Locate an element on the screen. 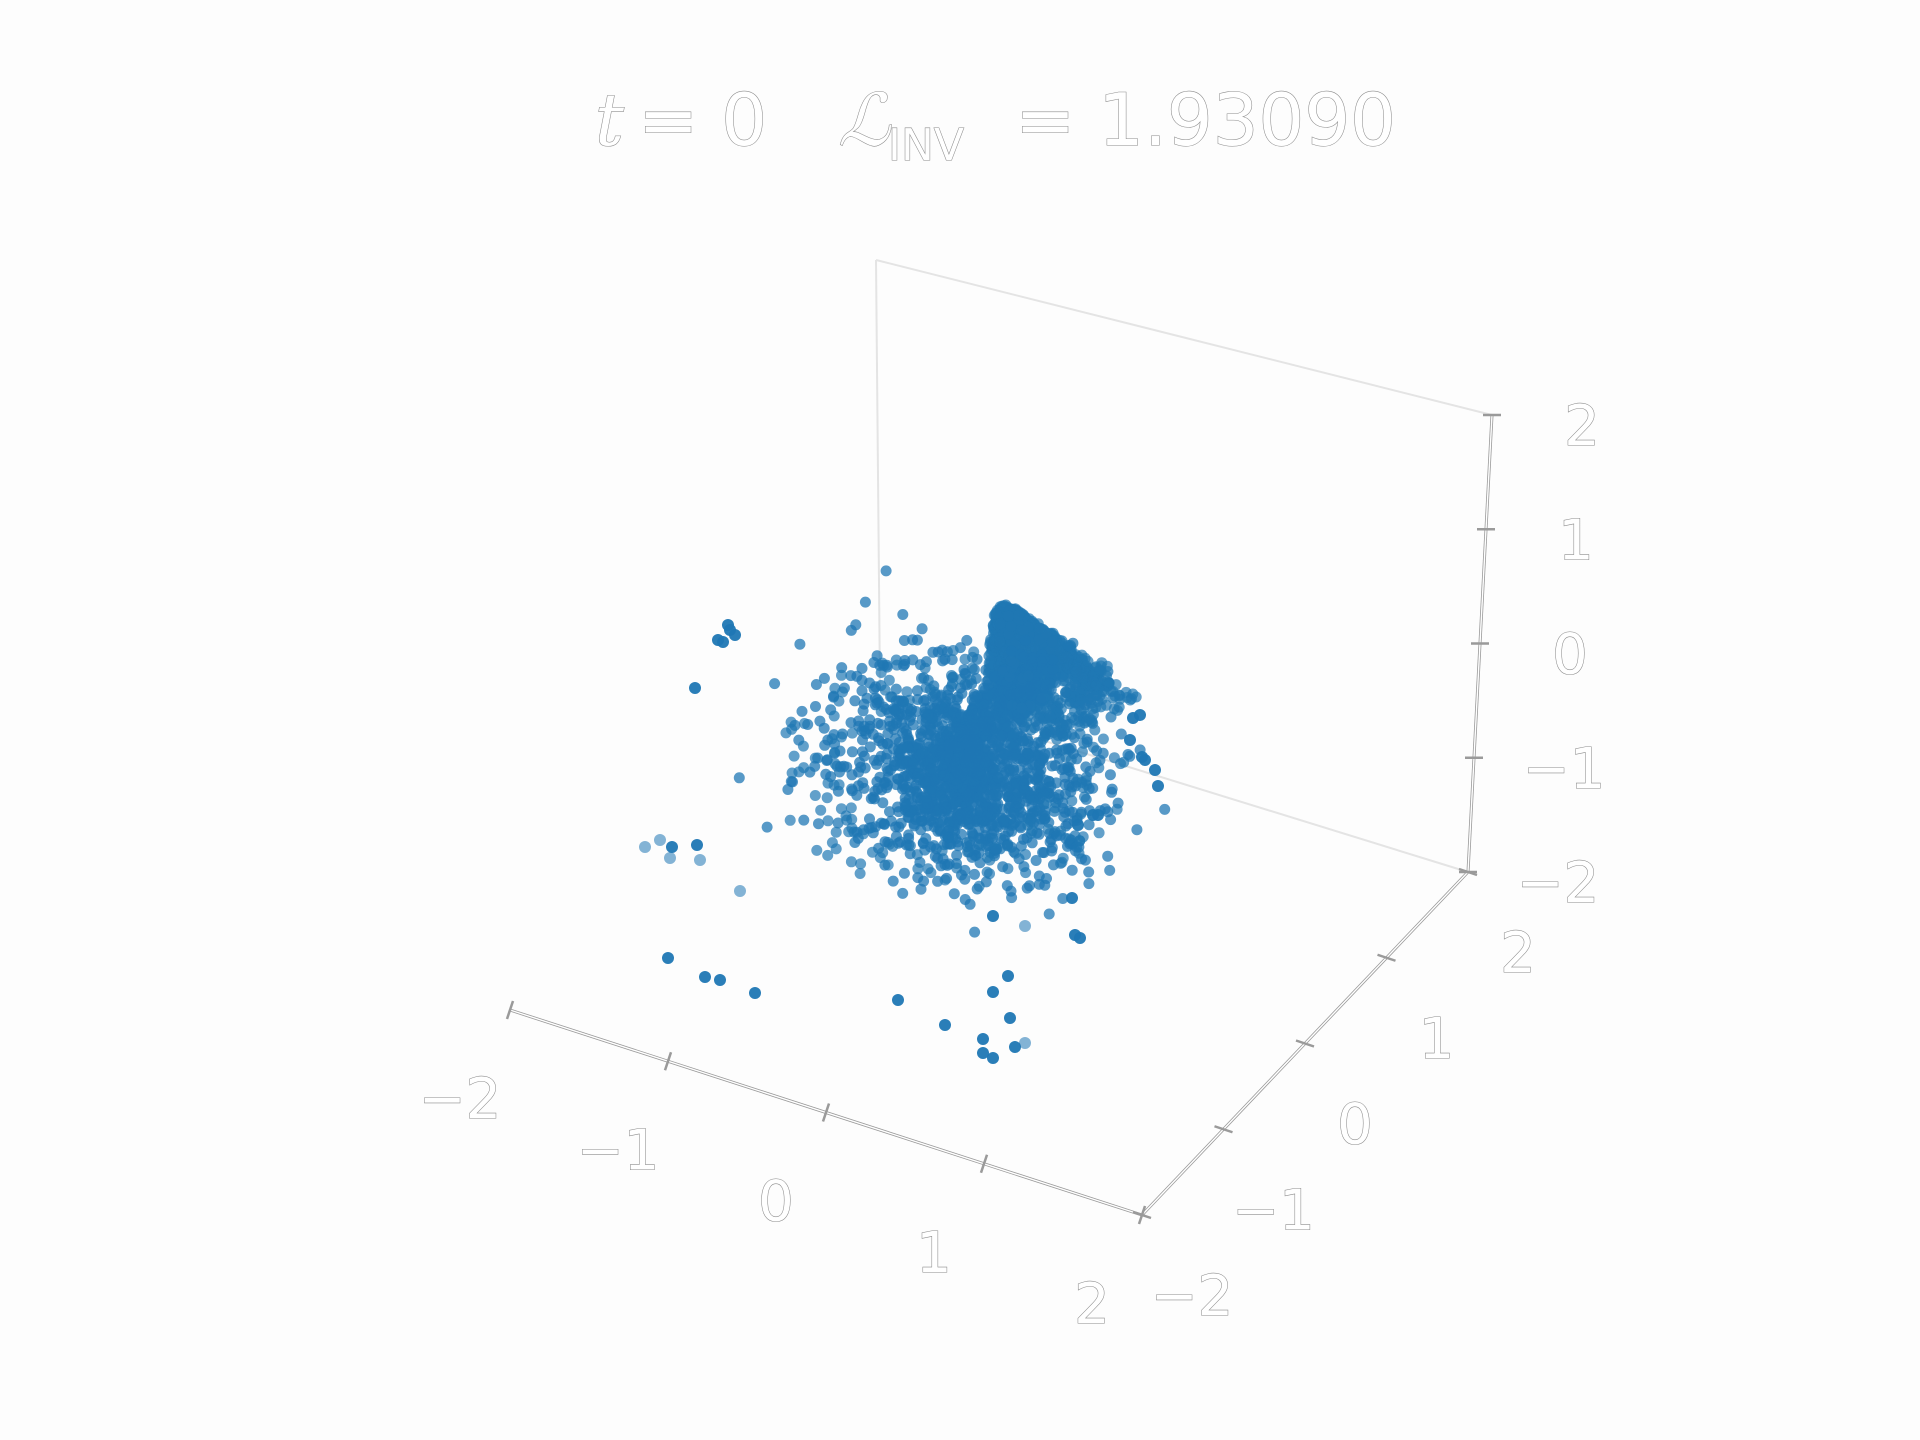  y-tick-label: 1 is located at coordinates (1437, 1039).